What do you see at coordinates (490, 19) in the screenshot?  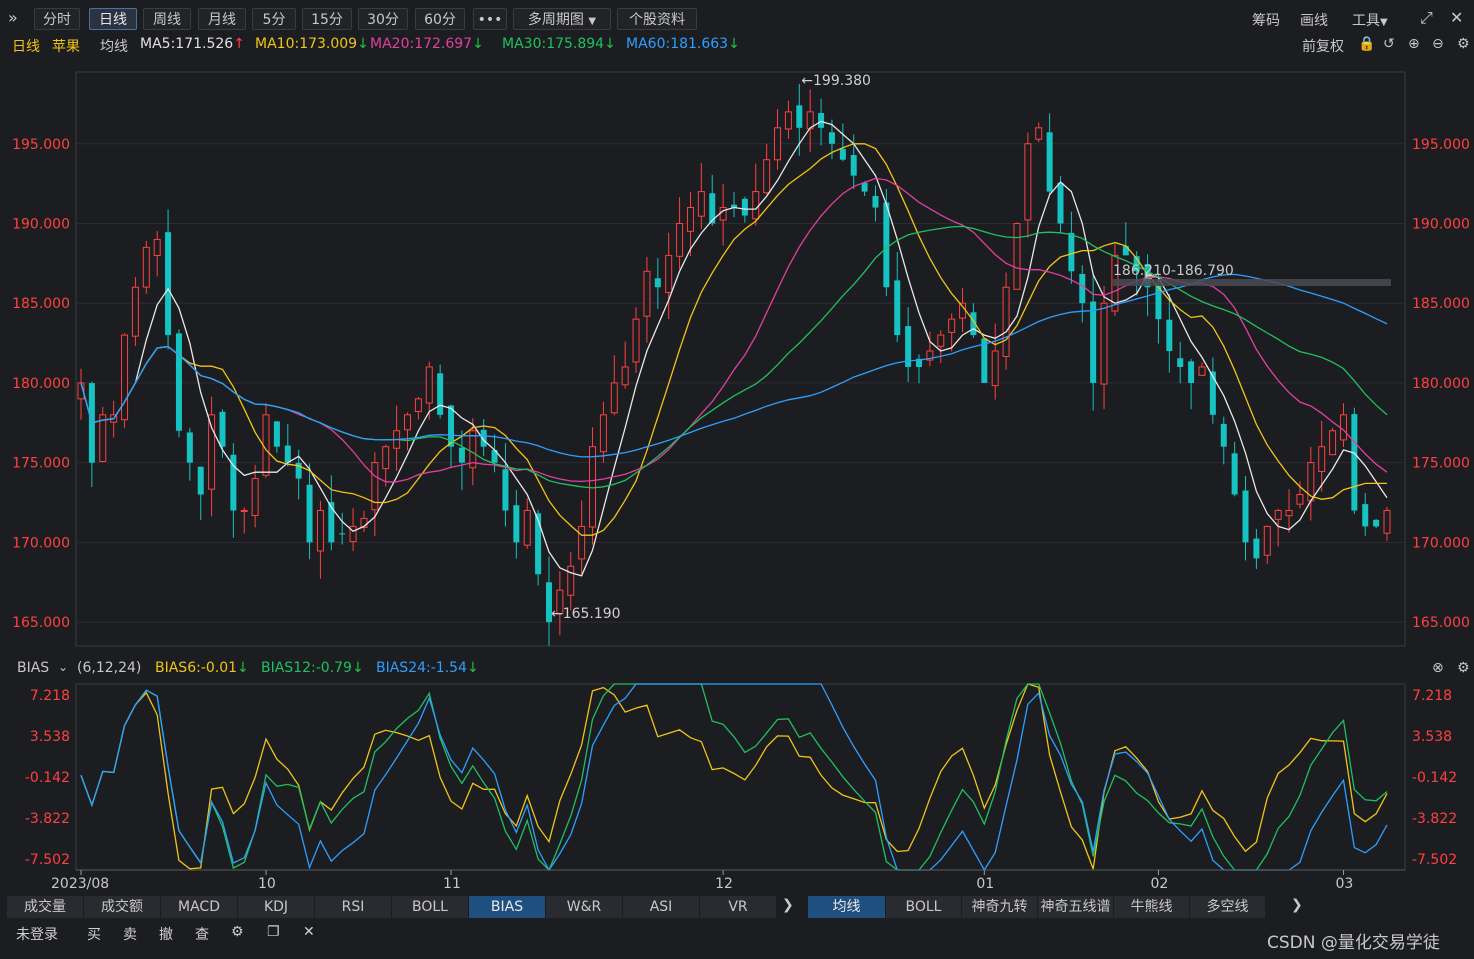 I see `more-button: •••` at bounding box center [490, 19].